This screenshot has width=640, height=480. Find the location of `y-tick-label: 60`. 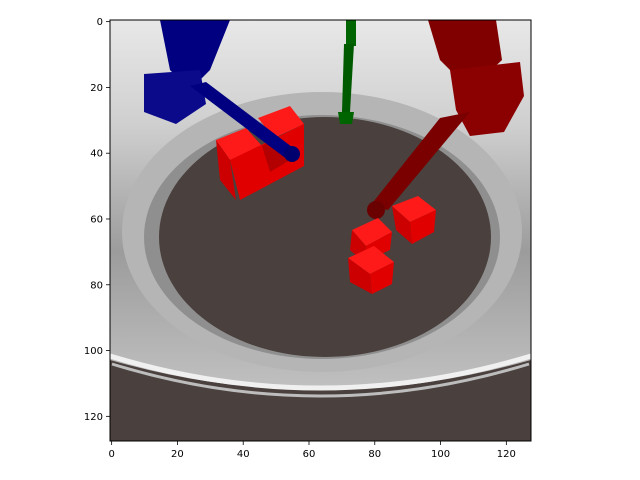

y-tick-label: 60 is located at coordinates (96, 219).